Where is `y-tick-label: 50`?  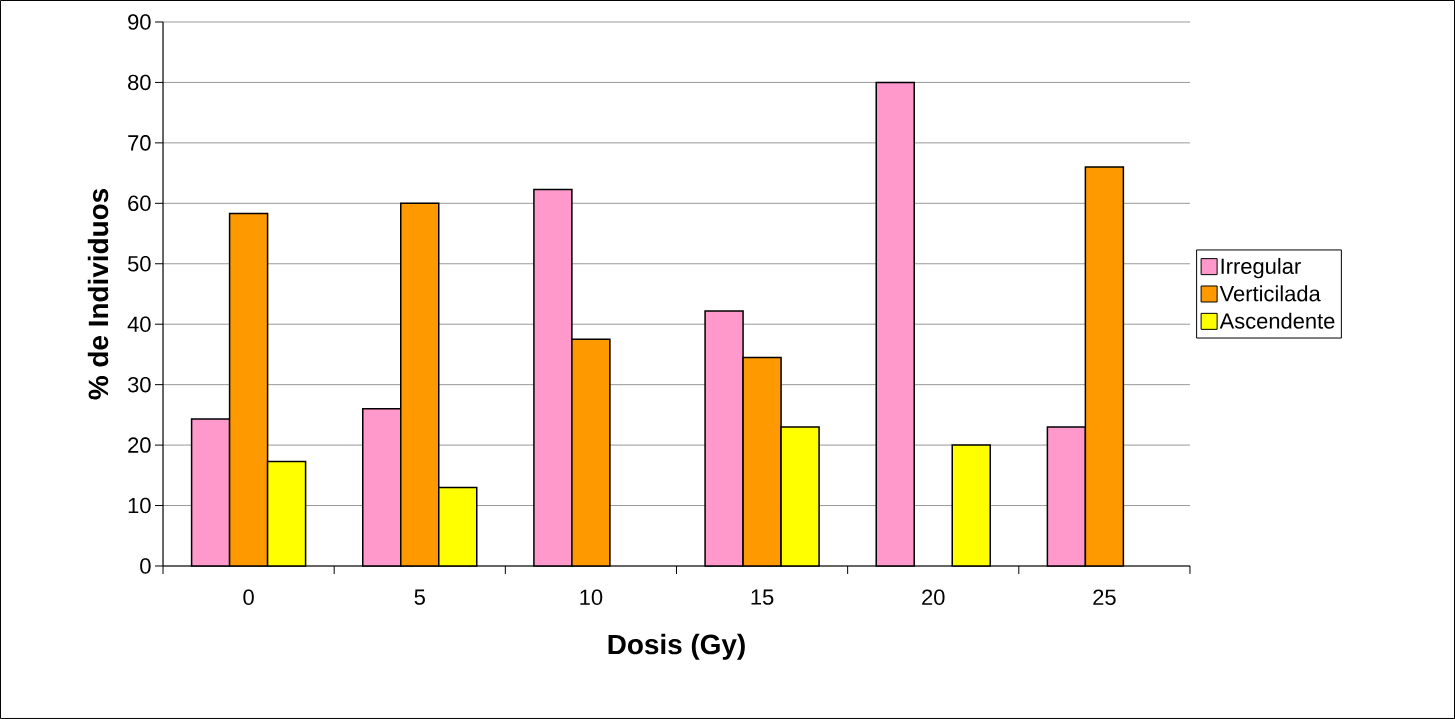
y-tick-label: 50 is located at coordinates (139, 264).